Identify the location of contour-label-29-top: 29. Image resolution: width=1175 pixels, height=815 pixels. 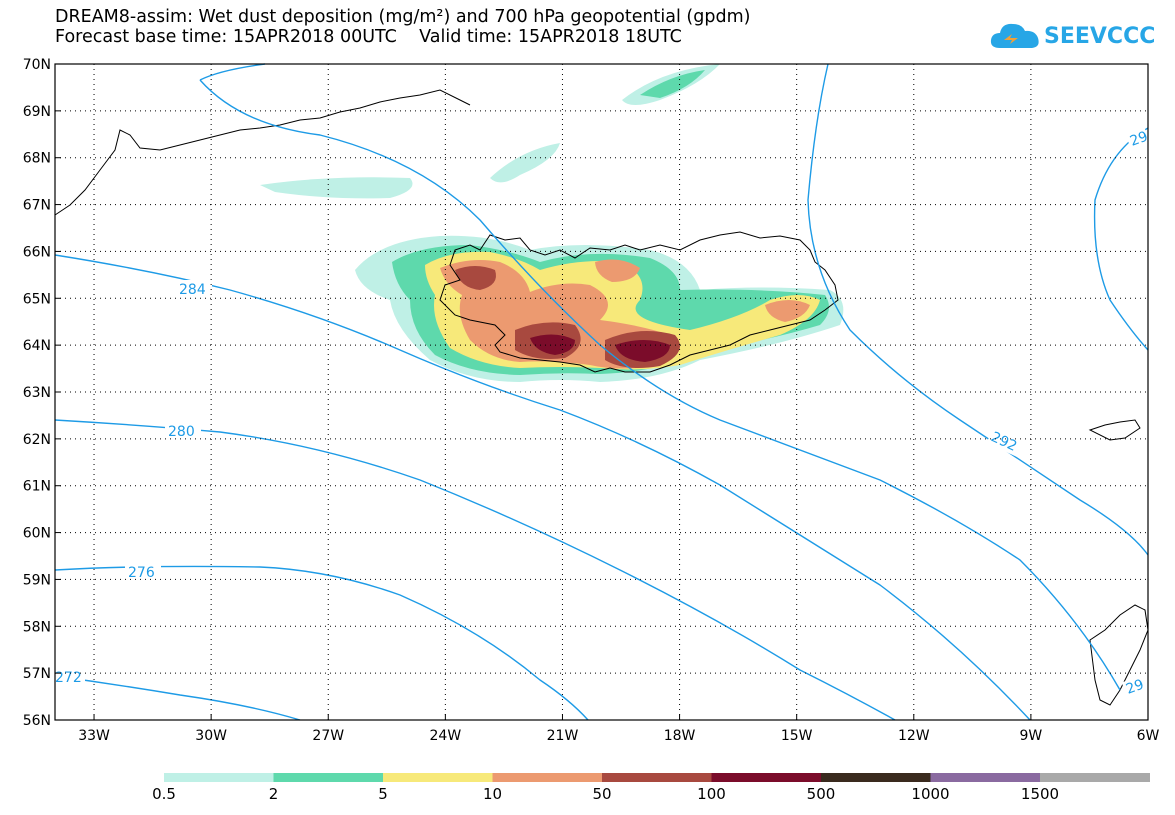
(1139, 139).